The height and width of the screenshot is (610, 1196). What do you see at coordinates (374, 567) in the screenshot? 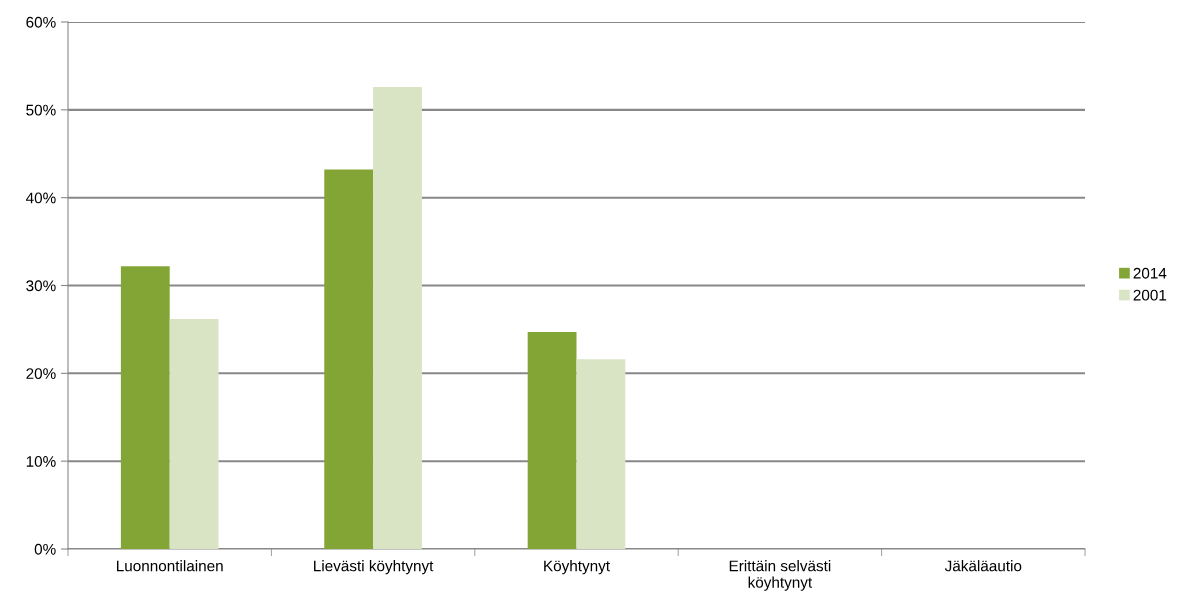
I see `x-tick-label: Lievästi köyhtynyt` at bounding box center [374, 567].